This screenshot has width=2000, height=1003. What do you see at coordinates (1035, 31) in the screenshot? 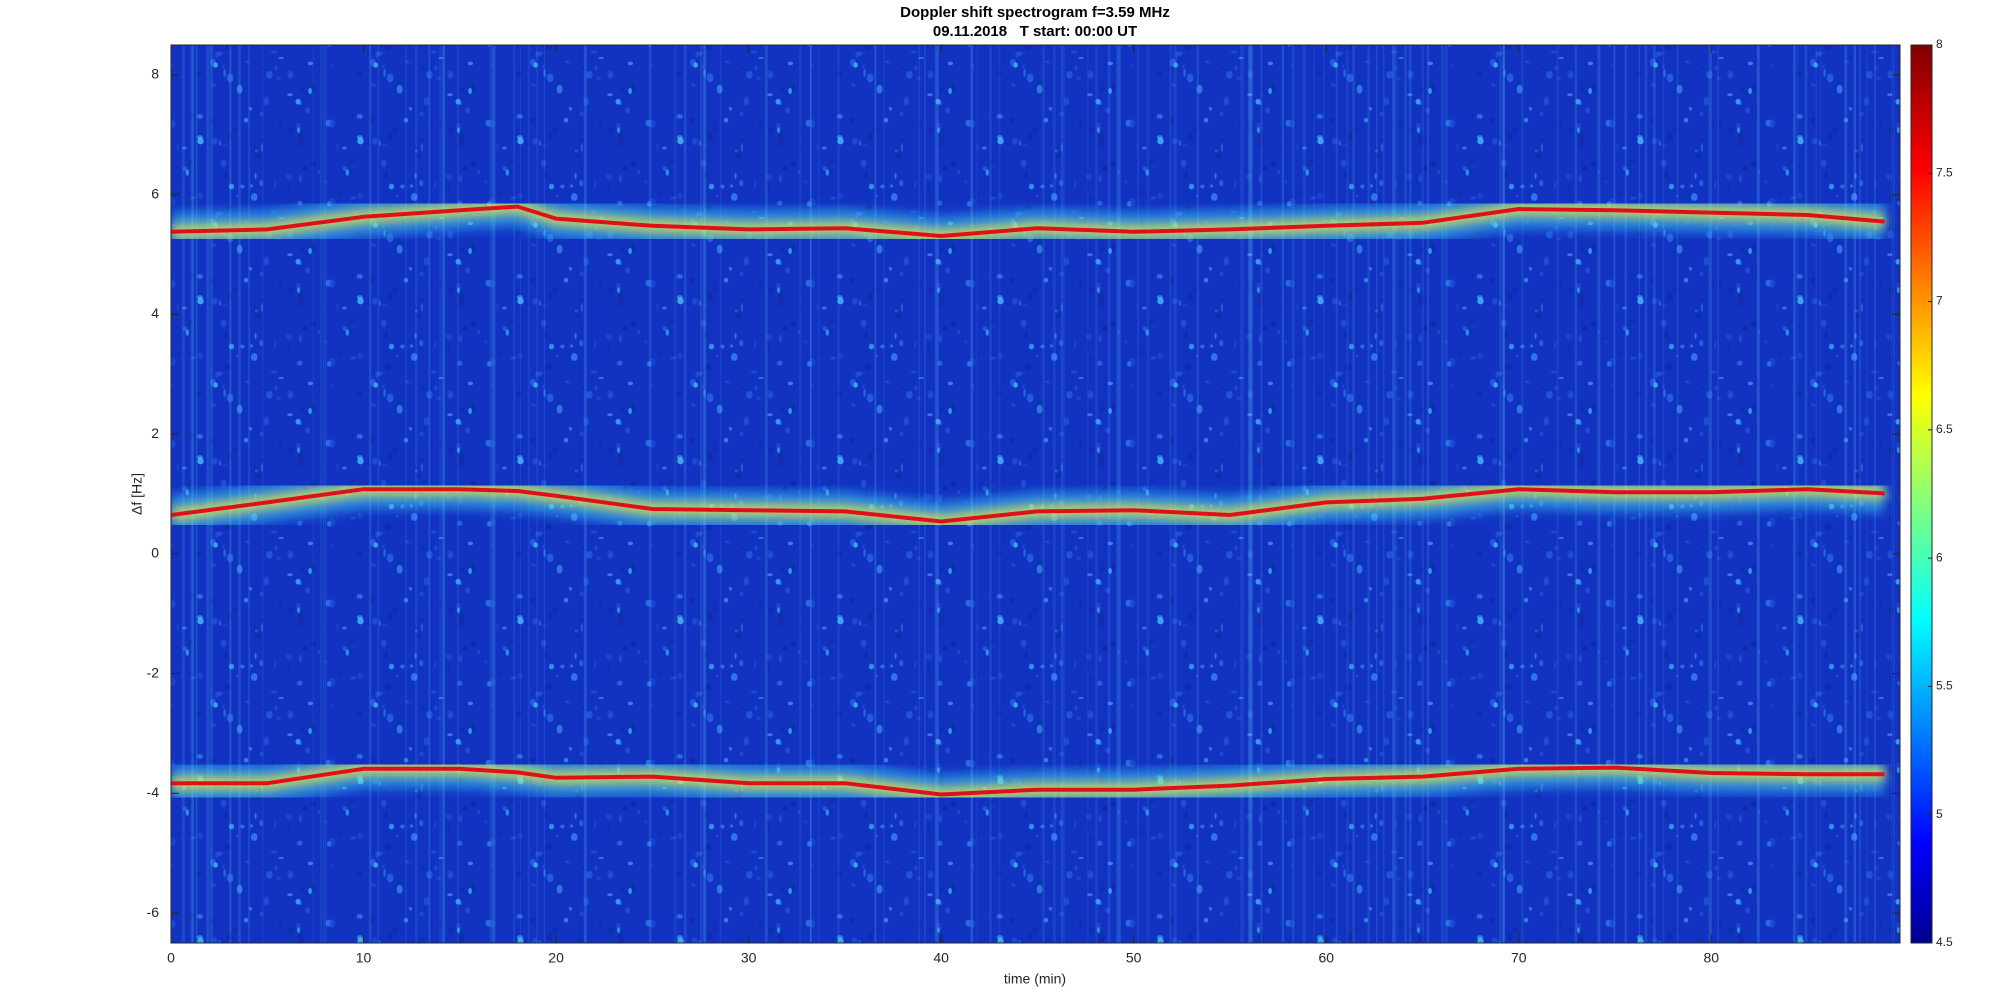
I see `chart-subtitle: 09.11.2018 T start: 00:00 UT` at bounding box center [1035, 31].